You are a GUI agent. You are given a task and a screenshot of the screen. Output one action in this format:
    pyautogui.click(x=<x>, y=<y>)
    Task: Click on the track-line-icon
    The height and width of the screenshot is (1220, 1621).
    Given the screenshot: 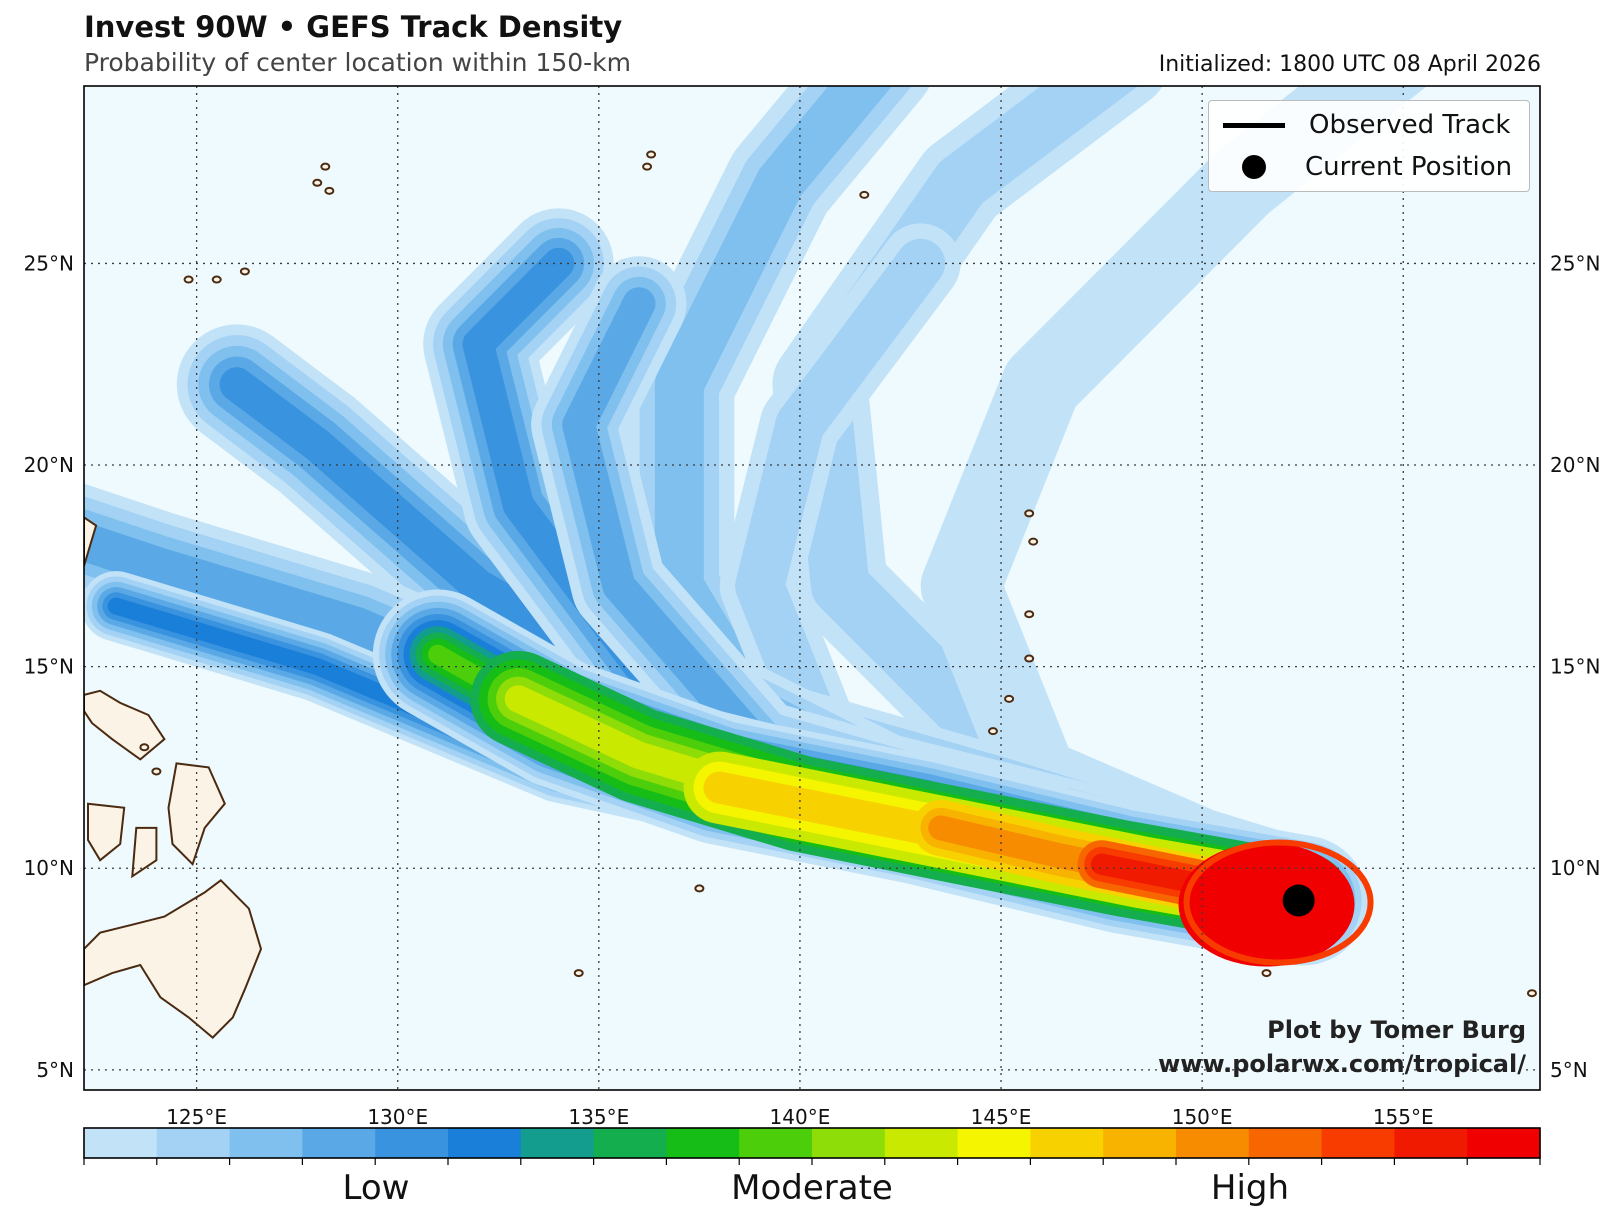 What is the action you would take?
    pyautogui.click(x=1254, y=125)
    